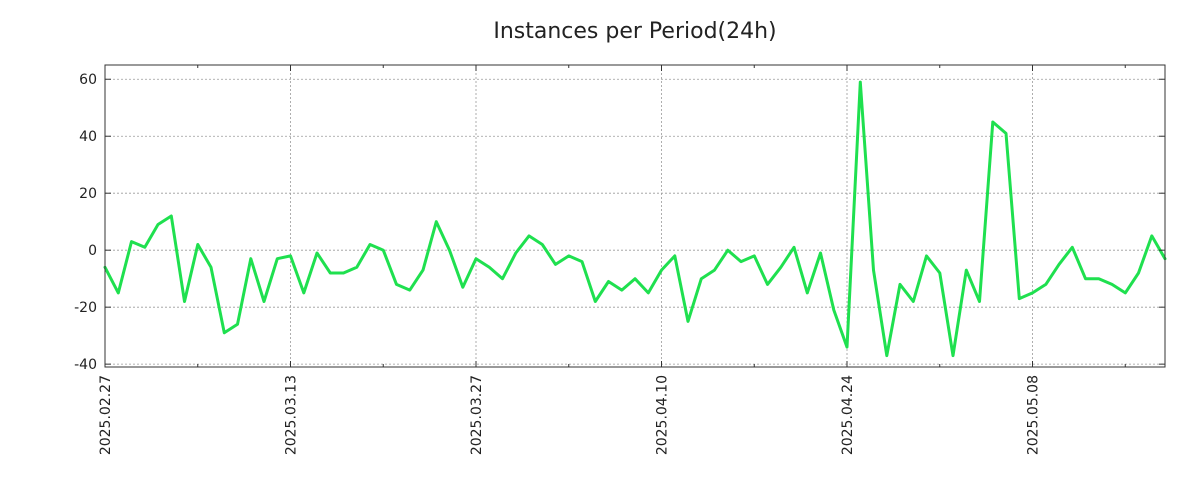  What do you see at coordinates (92, 251) in the screenshot?
I see `y-tick-label: 0` at bounding box center [92, 251].